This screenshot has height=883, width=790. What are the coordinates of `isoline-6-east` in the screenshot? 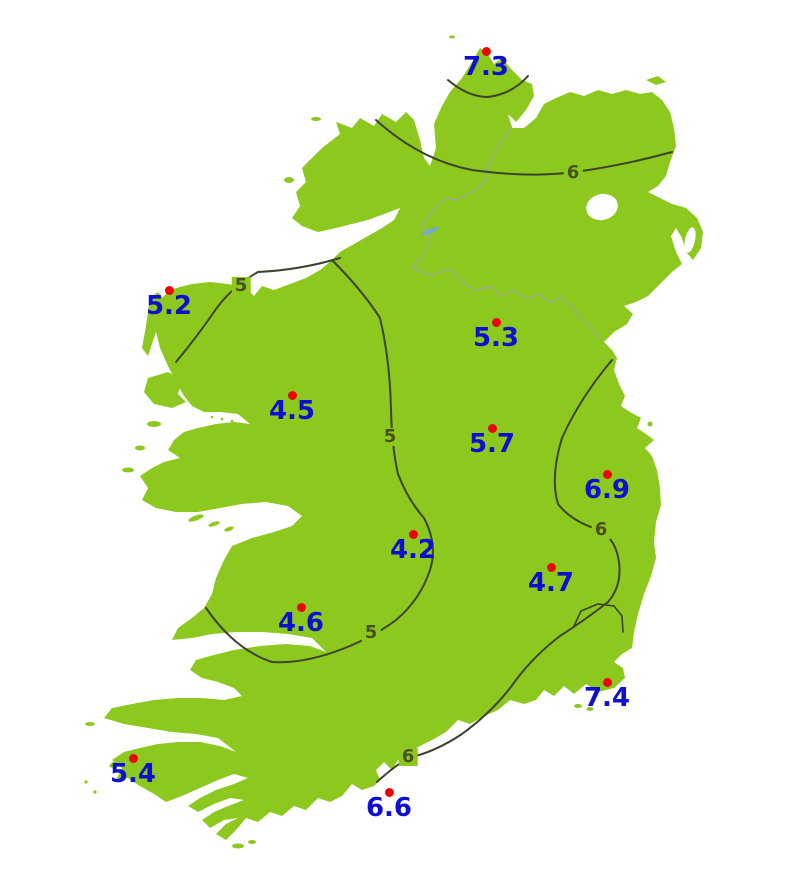 It's located at (498, 571).